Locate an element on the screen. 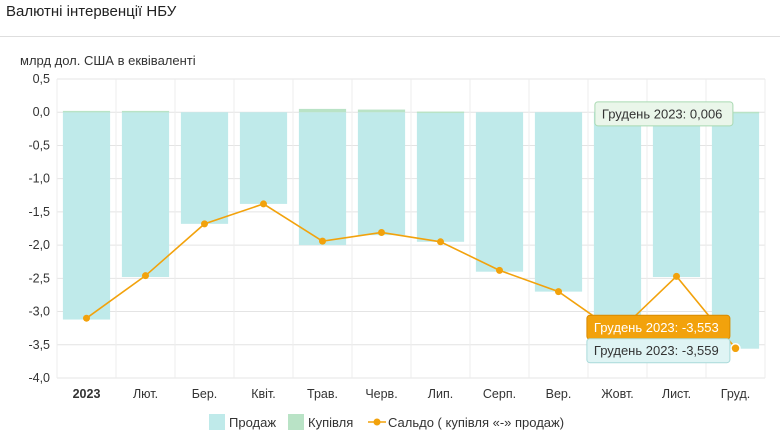 The image size is (780, 441). legend-swatch-point is located at coordinates (377, 422).